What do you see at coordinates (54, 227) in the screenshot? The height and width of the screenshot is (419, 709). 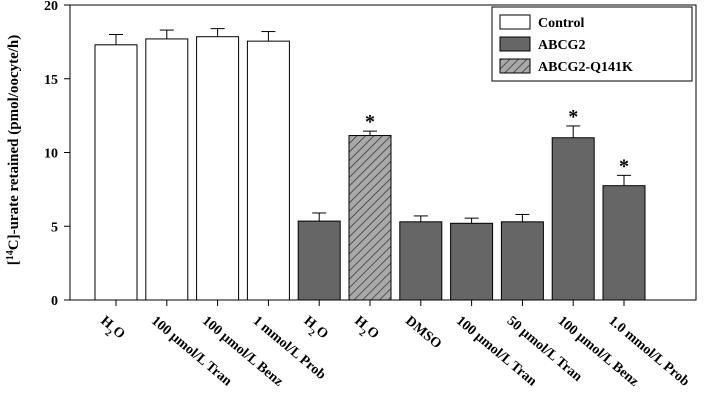 I see `y-tick-label: 5` at bounding box center [54, 227].